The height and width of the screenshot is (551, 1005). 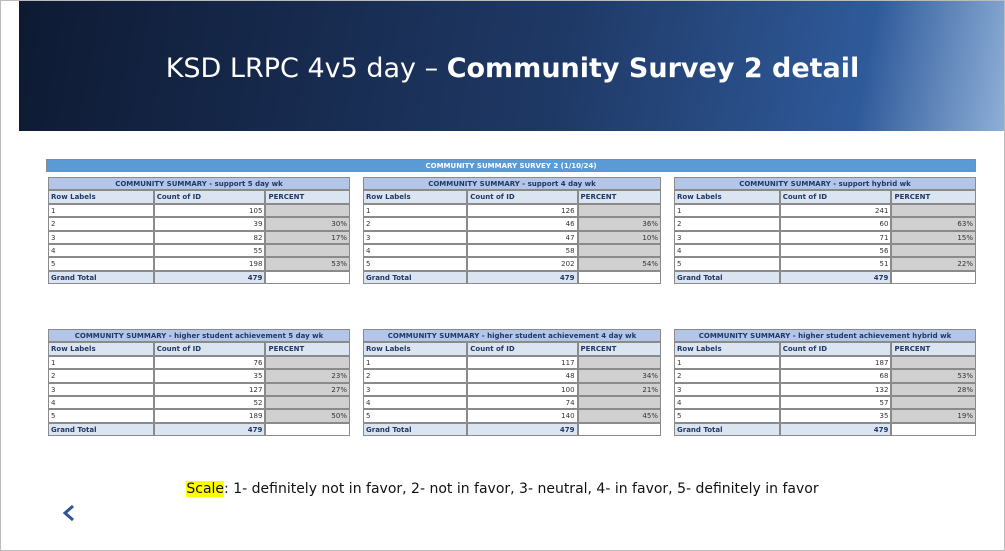 What do you see at coordinates (933, 224) in the screenshot?
I see `percent: 63%` at bounding box center [933, 224].